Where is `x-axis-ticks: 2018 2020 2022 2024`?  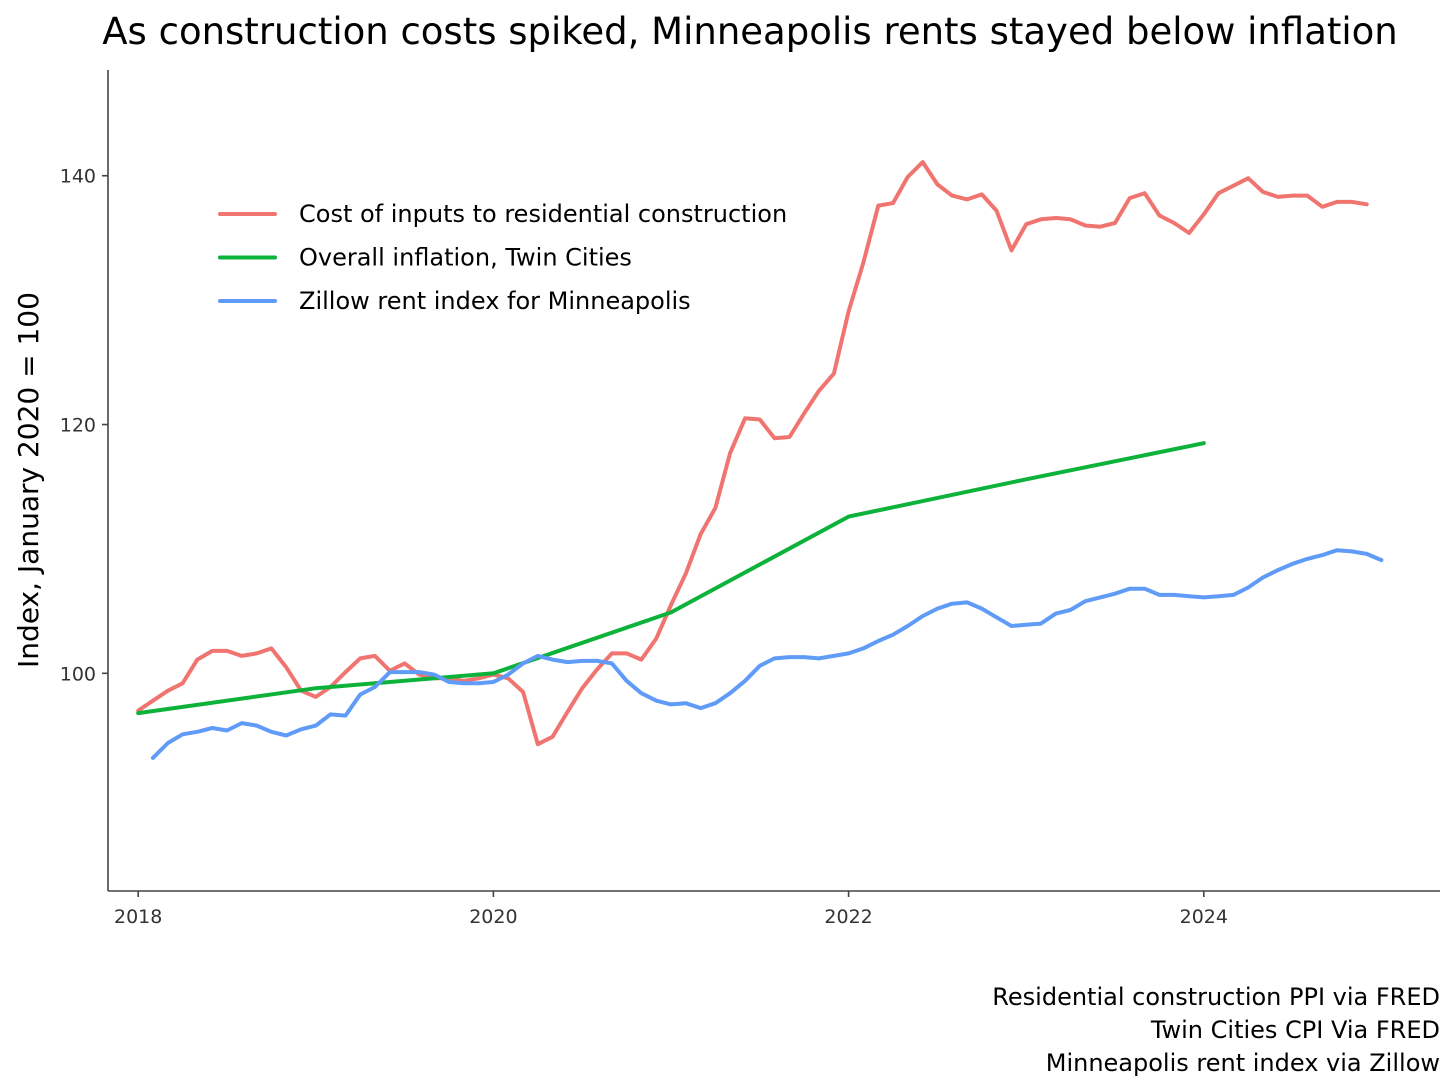
x-axis-ticks: 2018 2020 2022 2024 is located at coordinates (671, 909).